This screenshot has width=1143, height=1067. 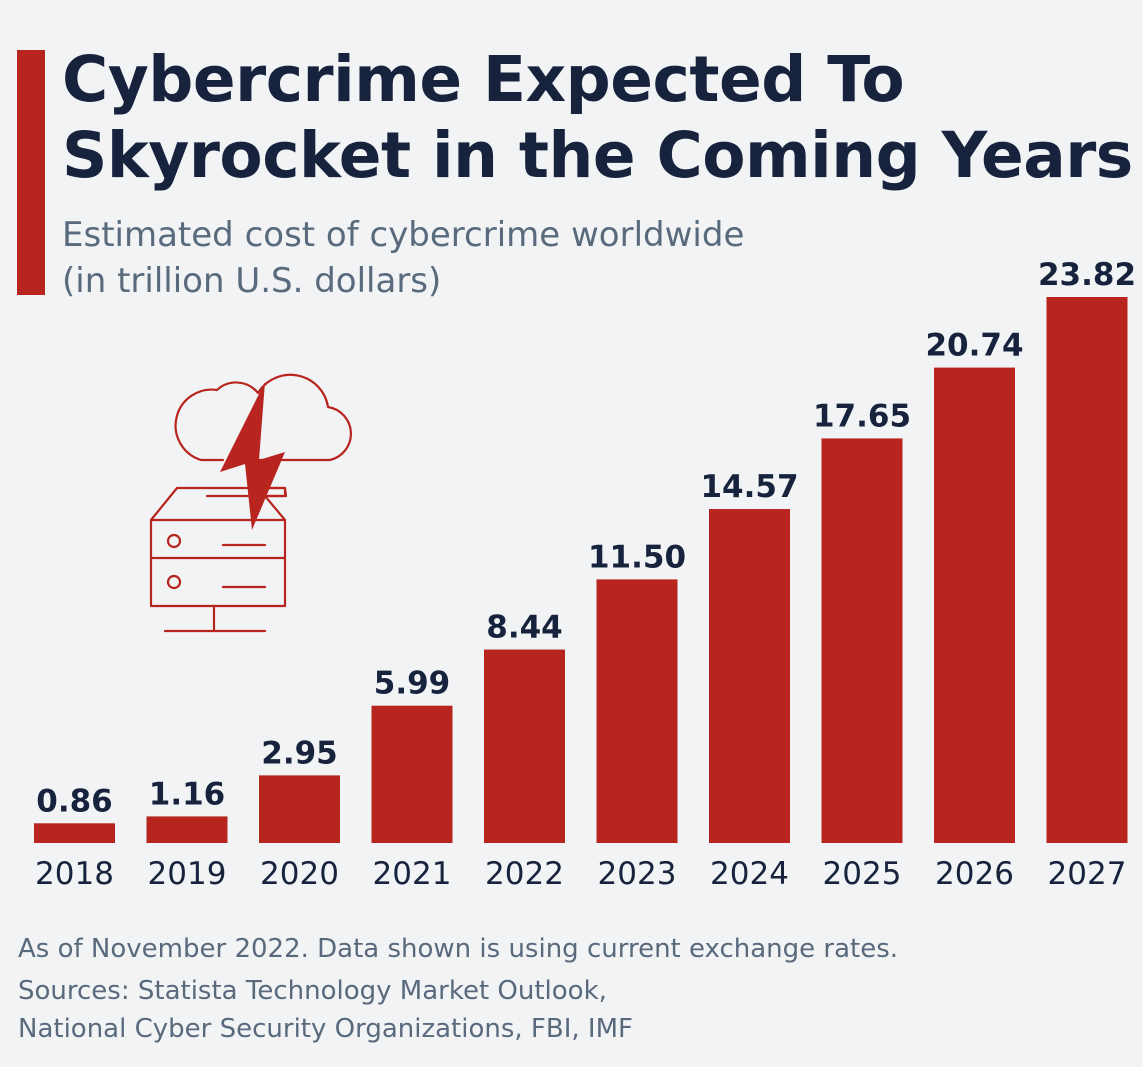 What do you see at coordinates (749, 874) in the screenshot?
I see `x-tick-label-2024: 2024` at bounding box center [749, 874].